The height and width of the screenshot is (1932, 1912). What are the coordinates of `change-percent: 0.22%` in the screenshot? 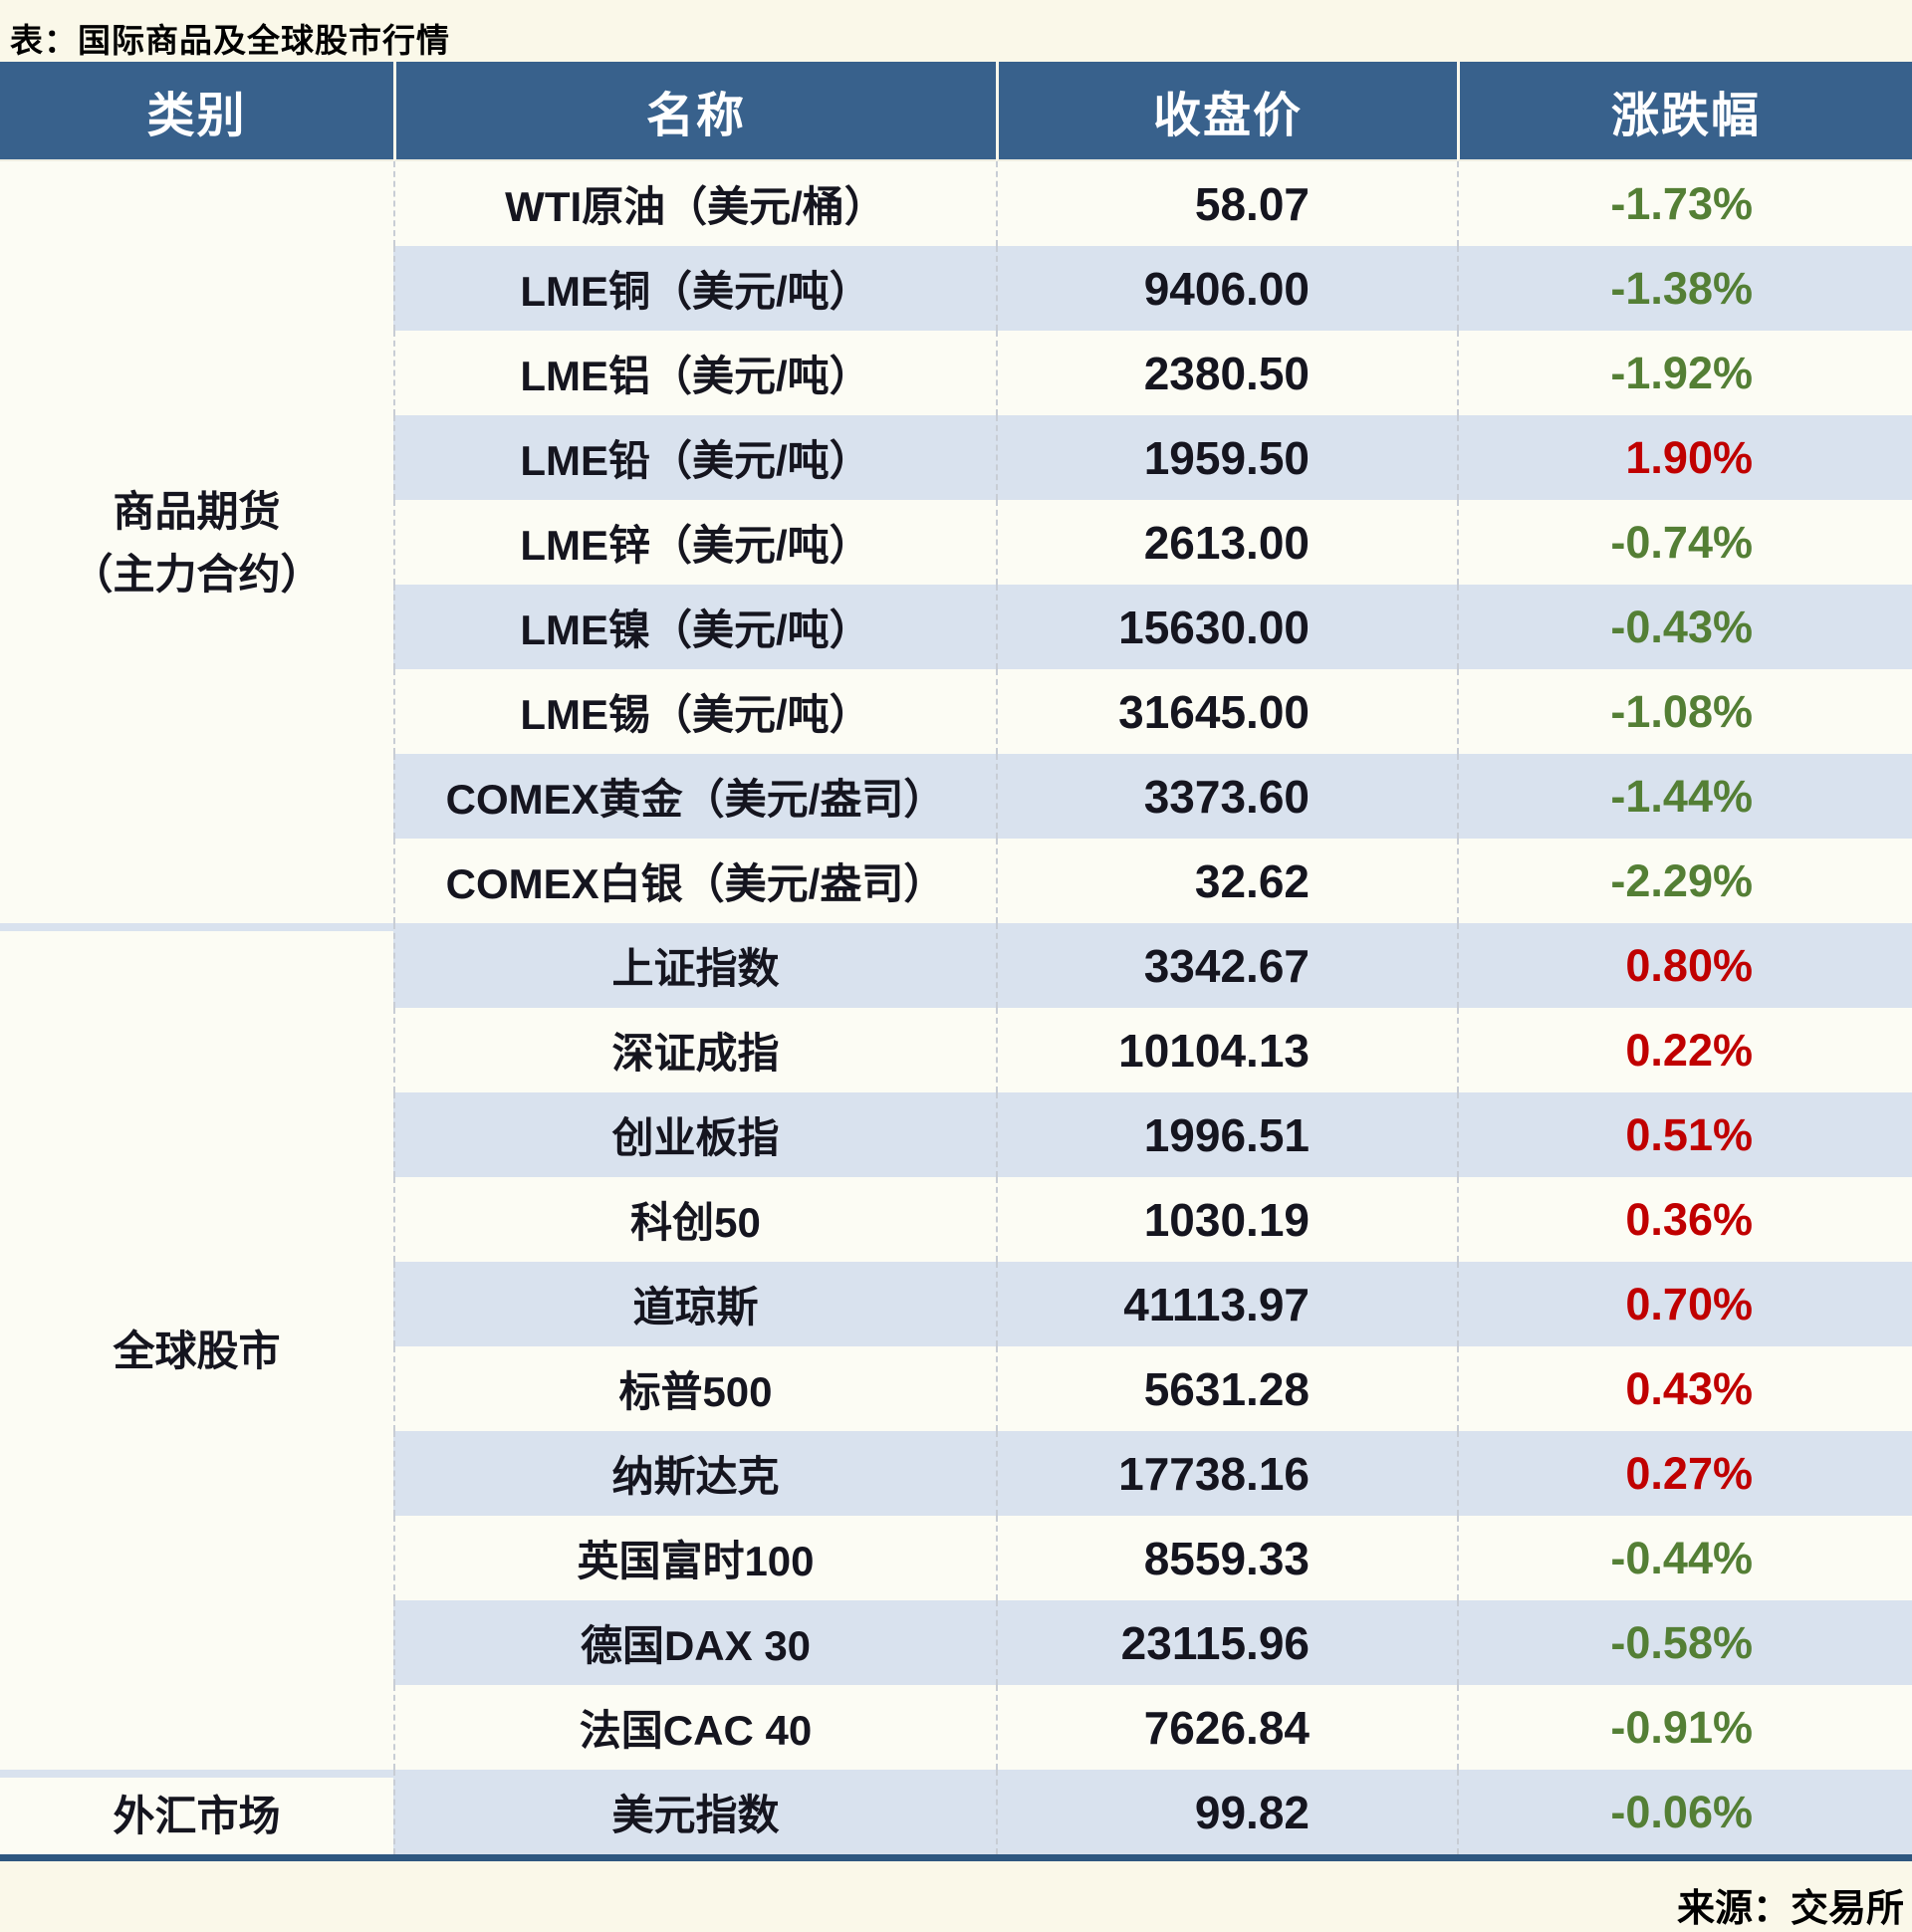 It's located at (1684, 1050).